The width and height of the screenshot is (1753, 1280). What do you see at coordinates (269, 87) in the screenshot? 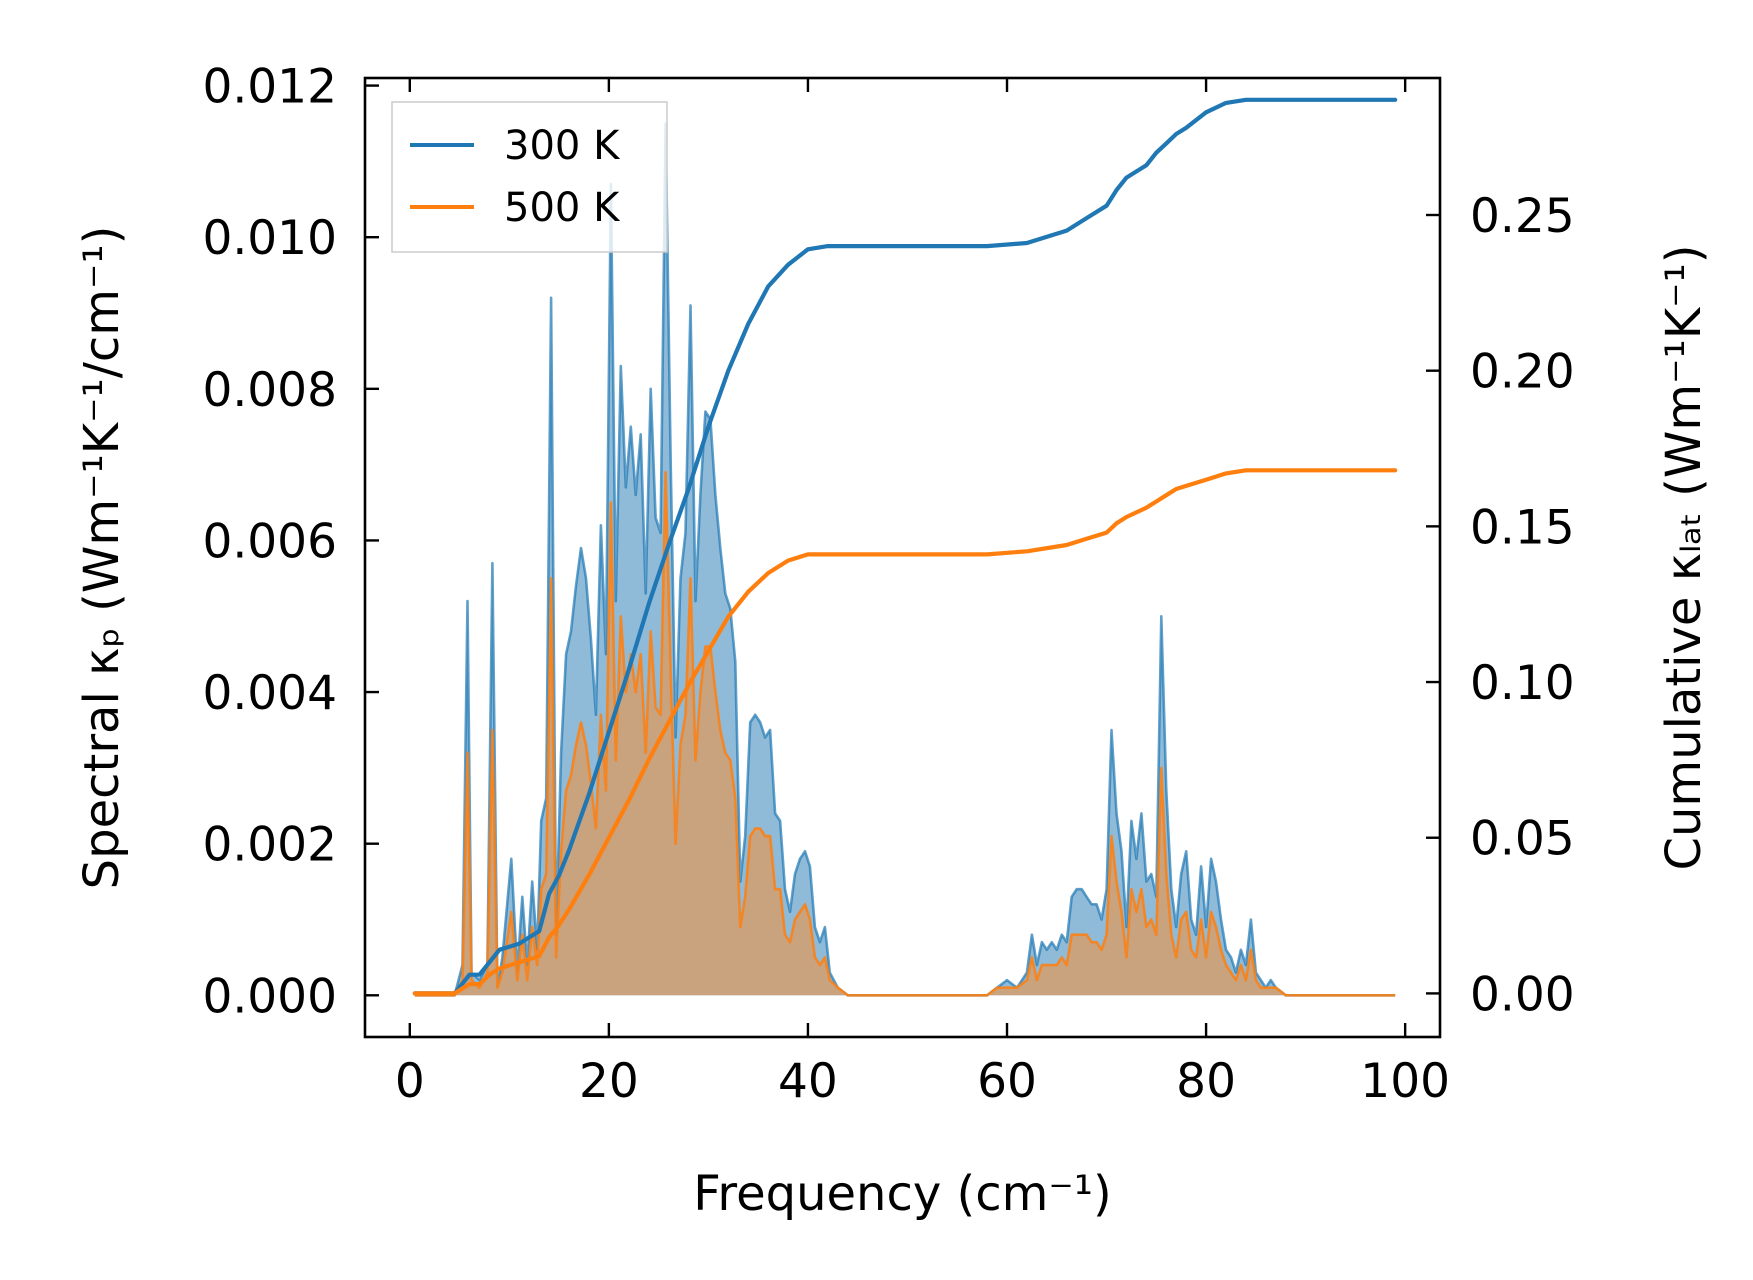
I see `y-left-tick-label: 0.012` at bounding box center [269, 87].